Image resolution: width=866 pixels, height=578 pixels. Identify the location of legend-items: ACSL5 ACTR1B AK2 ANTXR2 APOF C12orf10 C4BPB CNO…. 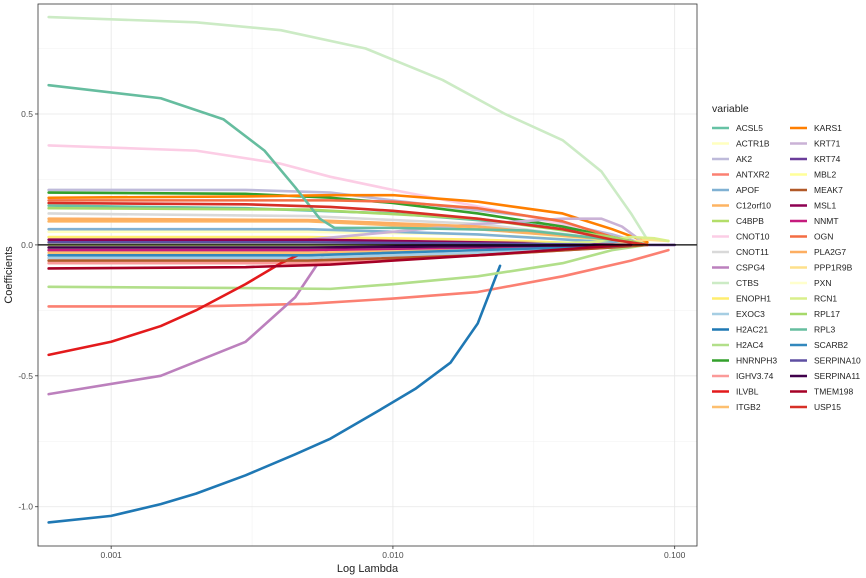
(786, 267).